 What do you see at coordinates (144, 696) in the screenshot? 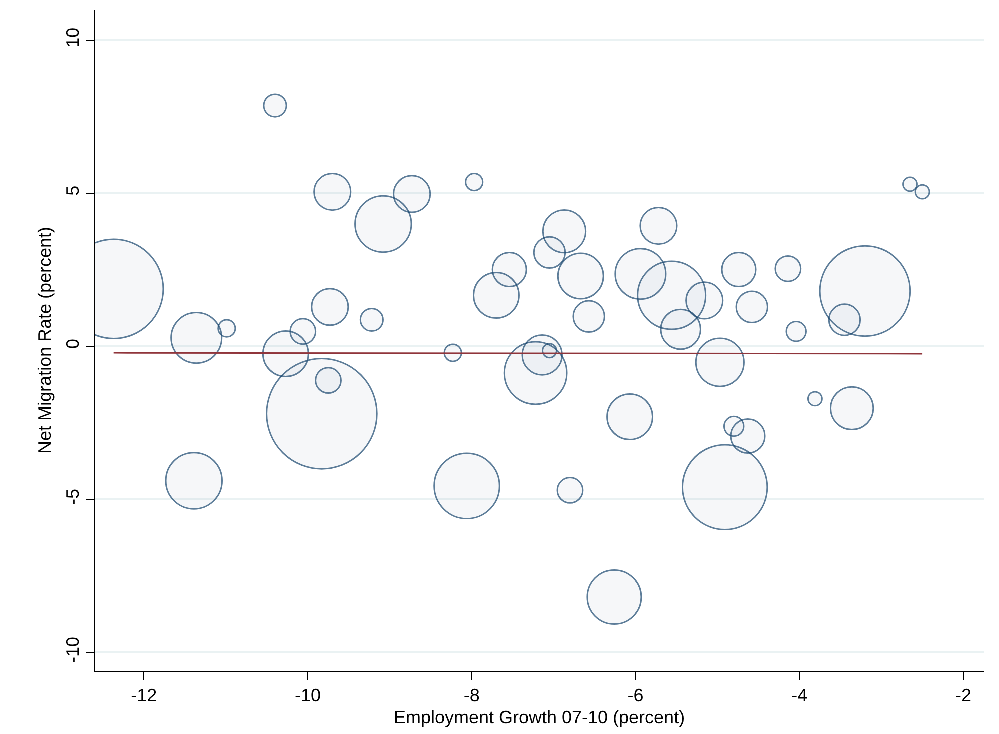
I see `x-tick-label: -12` at bounding box center [144, 696].